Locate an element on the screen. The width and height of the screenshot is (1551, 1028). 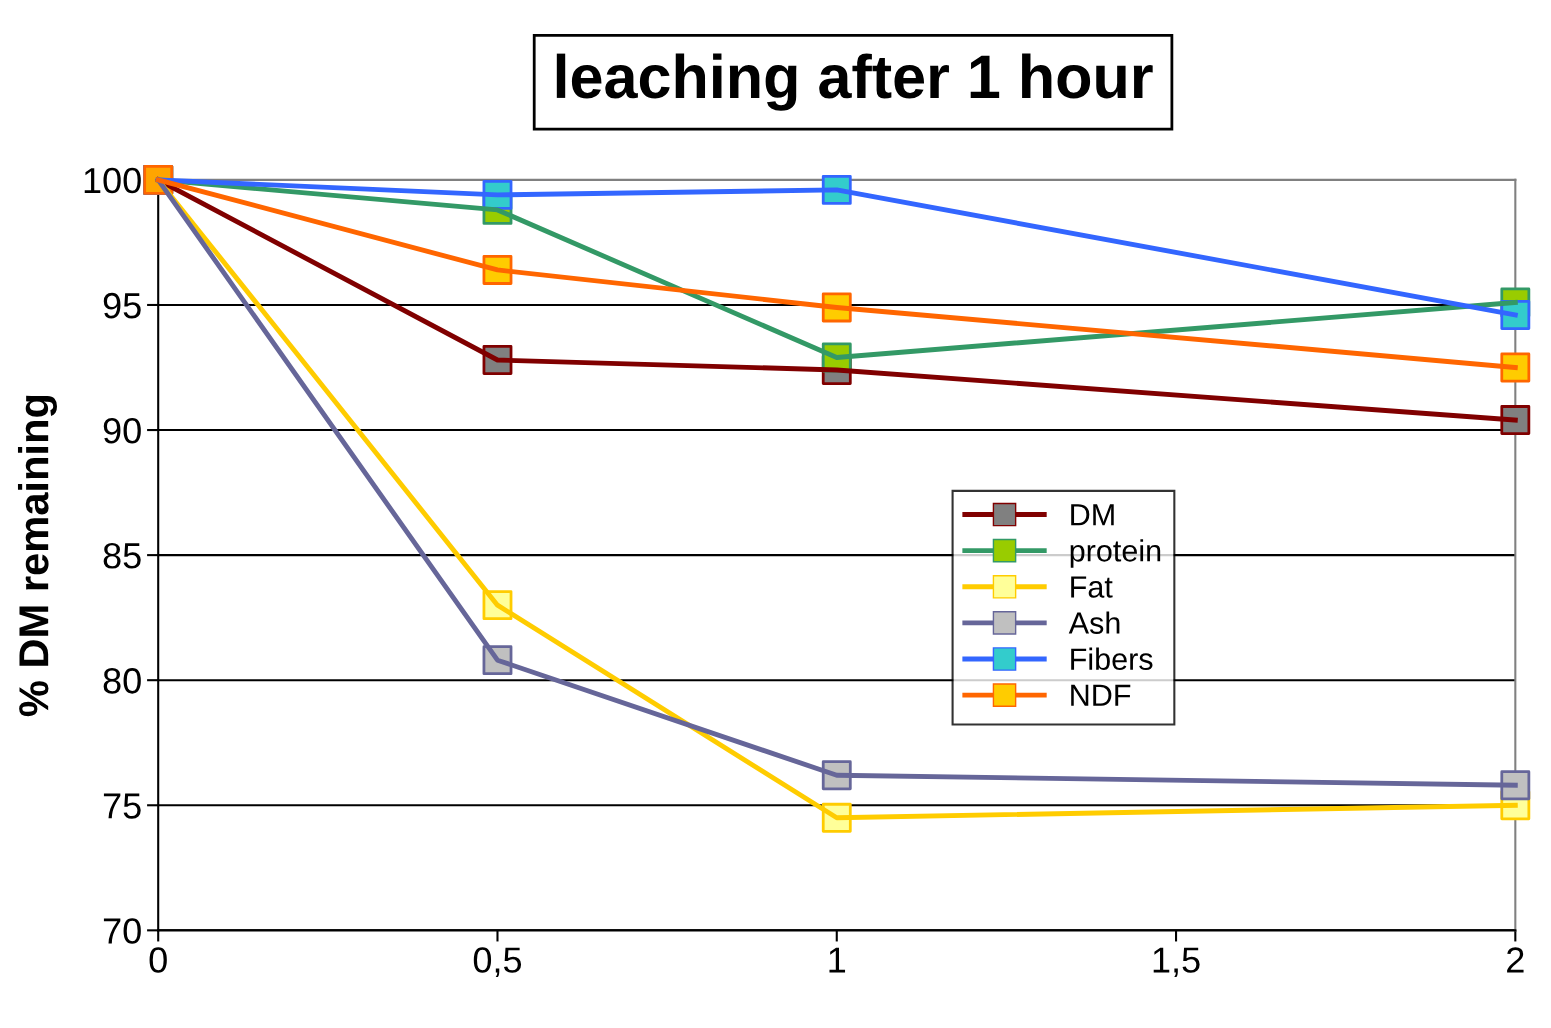
y-tick-label: 85 is located at coordinates (122, 555).